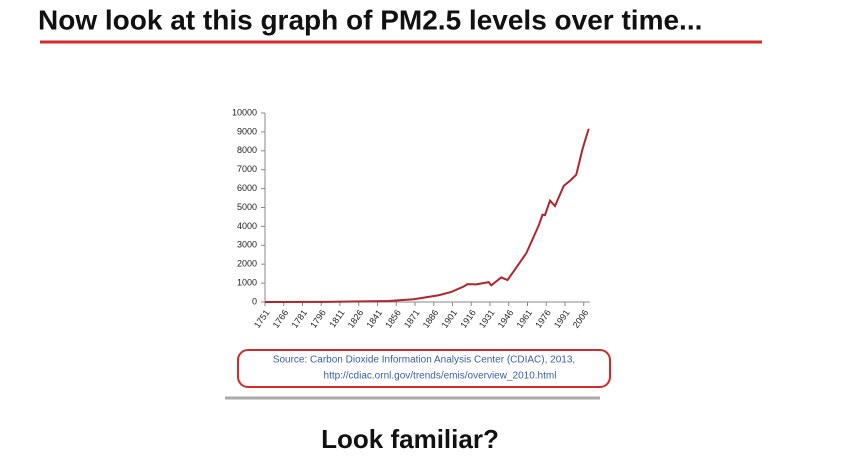 This screenshot has height=473, width=845. What do you see at coordinates (468, 319) in the screenshot?
I see `x-tick-label: 1916` at bounding box center [468, 319].